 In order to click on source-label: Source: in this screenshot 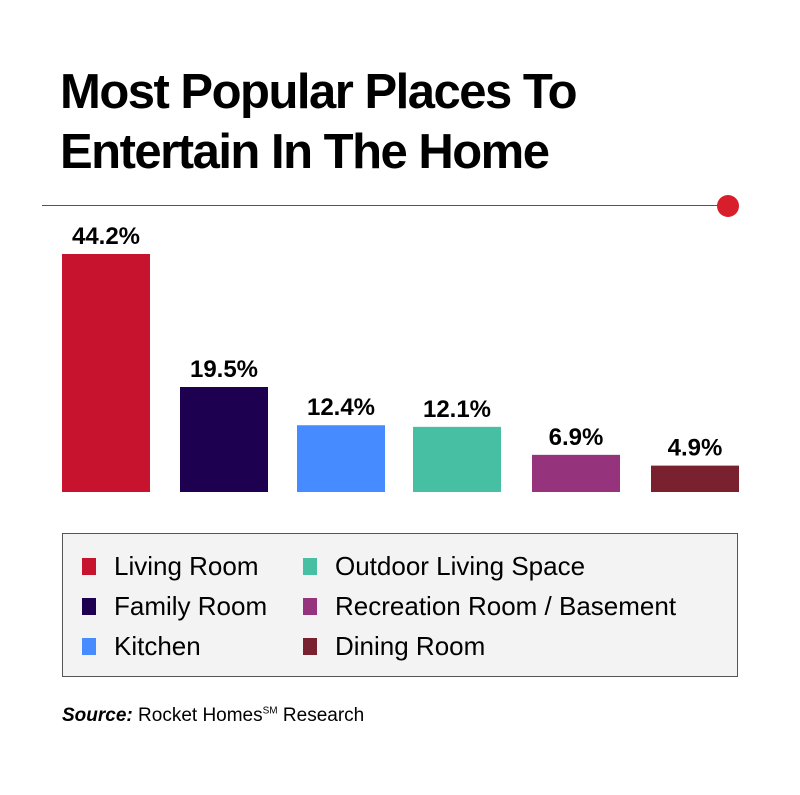, I will do `click(97, 715)`.